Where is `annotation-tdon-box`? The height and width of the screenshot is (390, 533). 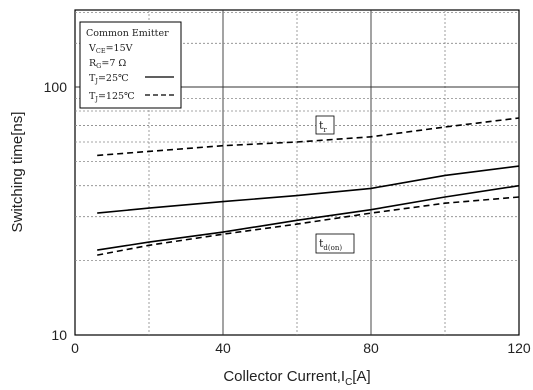
annotation-tdon-box is located at coordinates (335, 243).